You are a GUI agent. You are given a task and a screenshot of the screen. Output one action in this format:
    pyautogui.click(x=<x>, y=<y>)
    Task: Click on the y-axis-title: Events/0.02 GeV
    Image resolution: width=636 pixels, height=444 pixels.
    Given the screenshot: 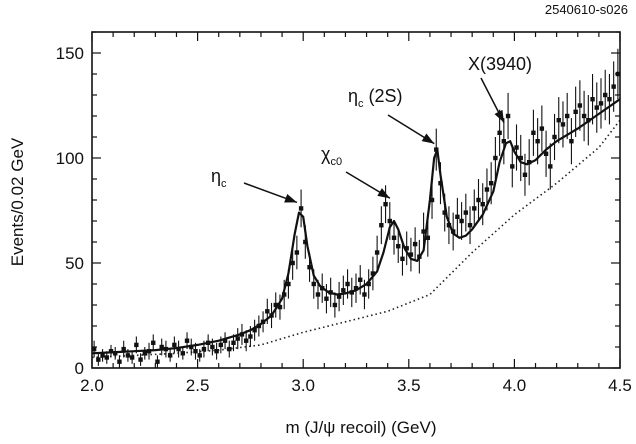 What is the action you would take?
    pyautogui.click(x=17, y=201)
    